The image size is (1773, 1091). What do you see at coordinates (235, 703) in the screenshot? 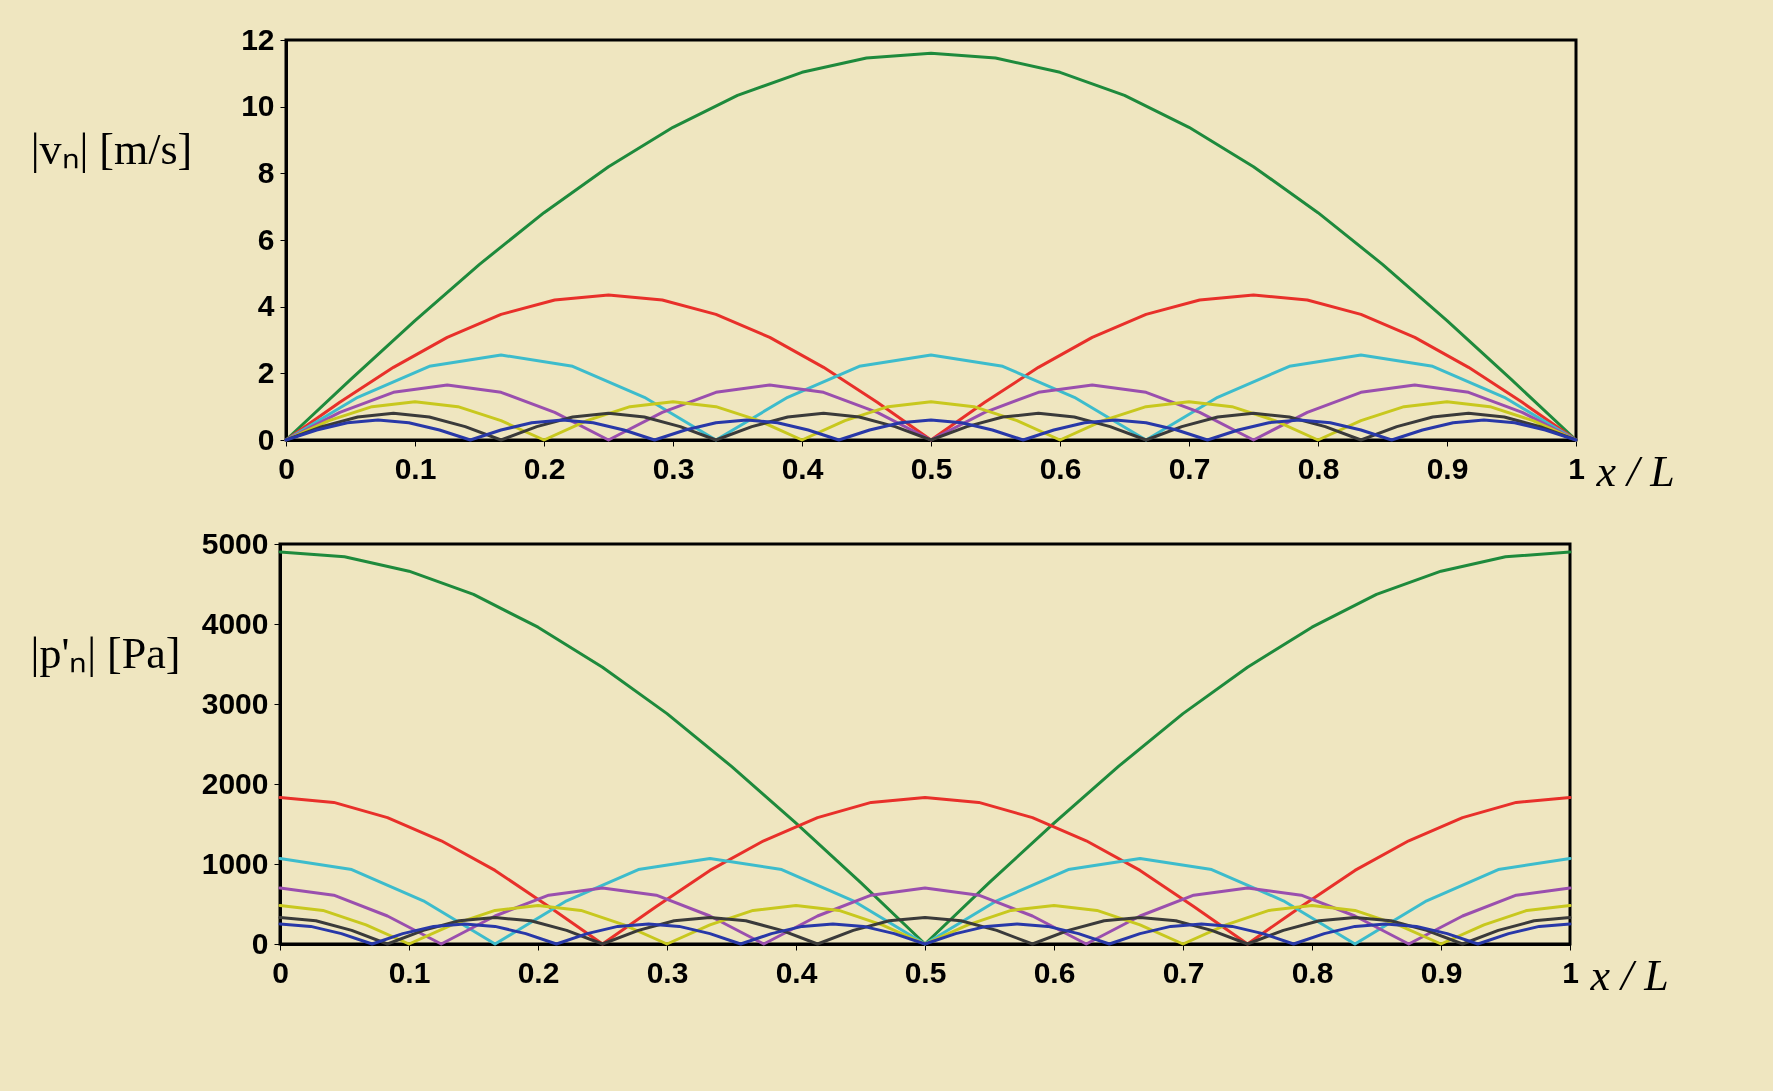
I see `y-tick-label: 3000` at bounding box center [235, 703].